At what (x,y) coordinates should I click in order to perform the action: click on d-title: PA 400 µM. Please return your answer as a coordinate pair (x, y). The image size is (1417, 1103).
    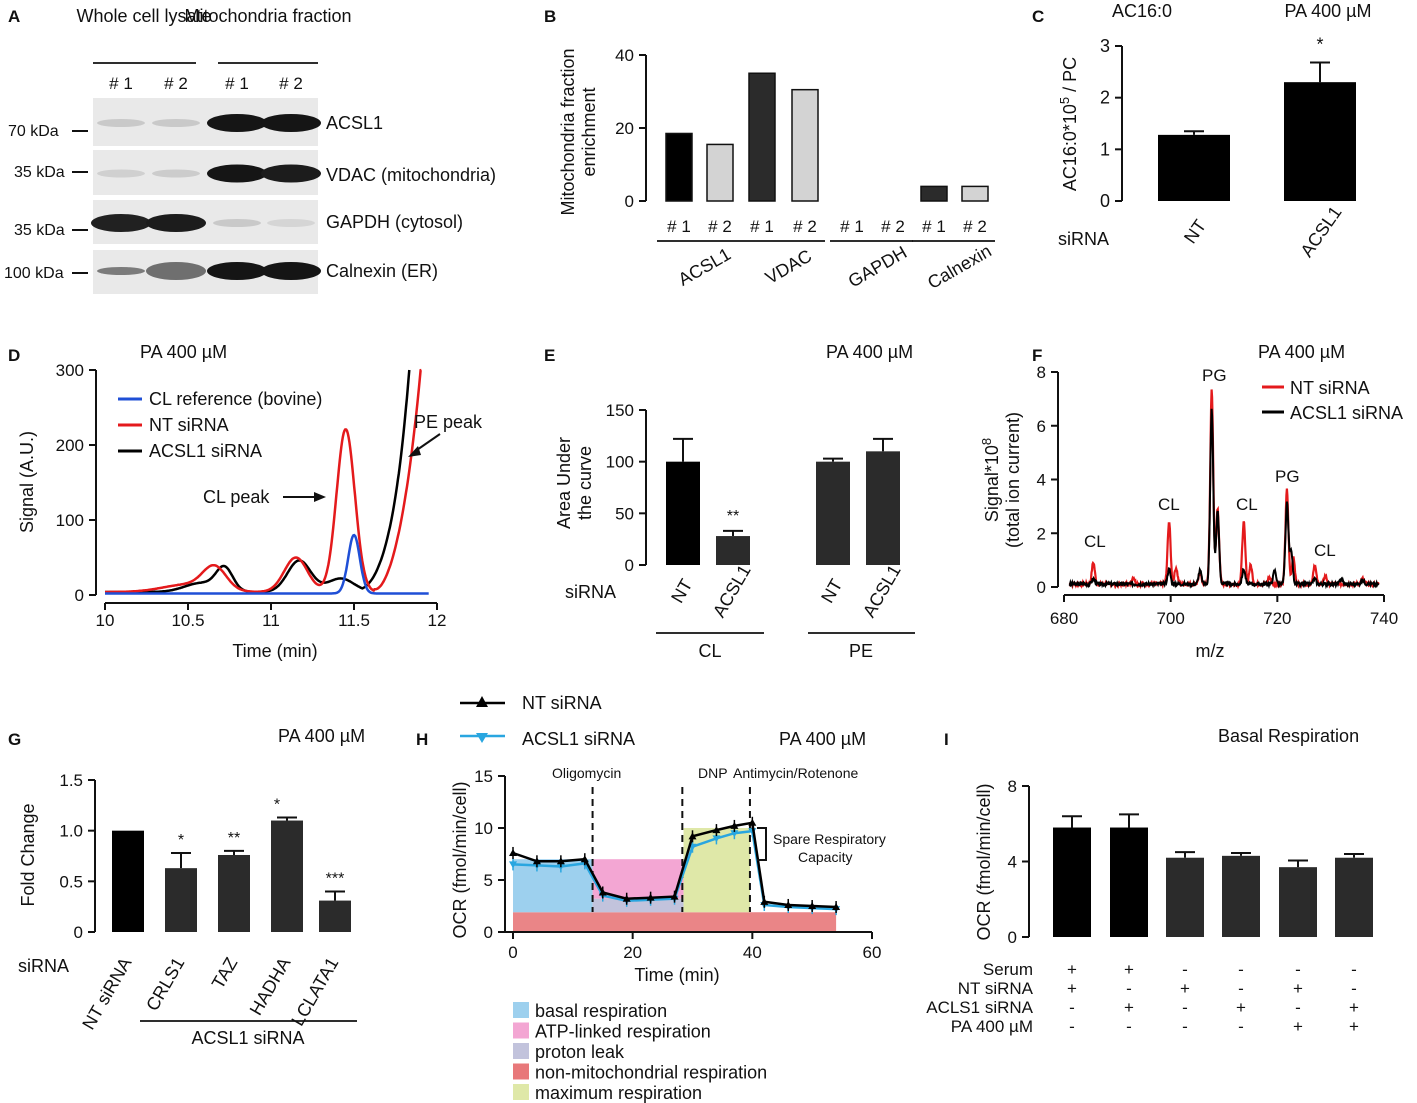
    Looking at the image, I should click on (183, 352).